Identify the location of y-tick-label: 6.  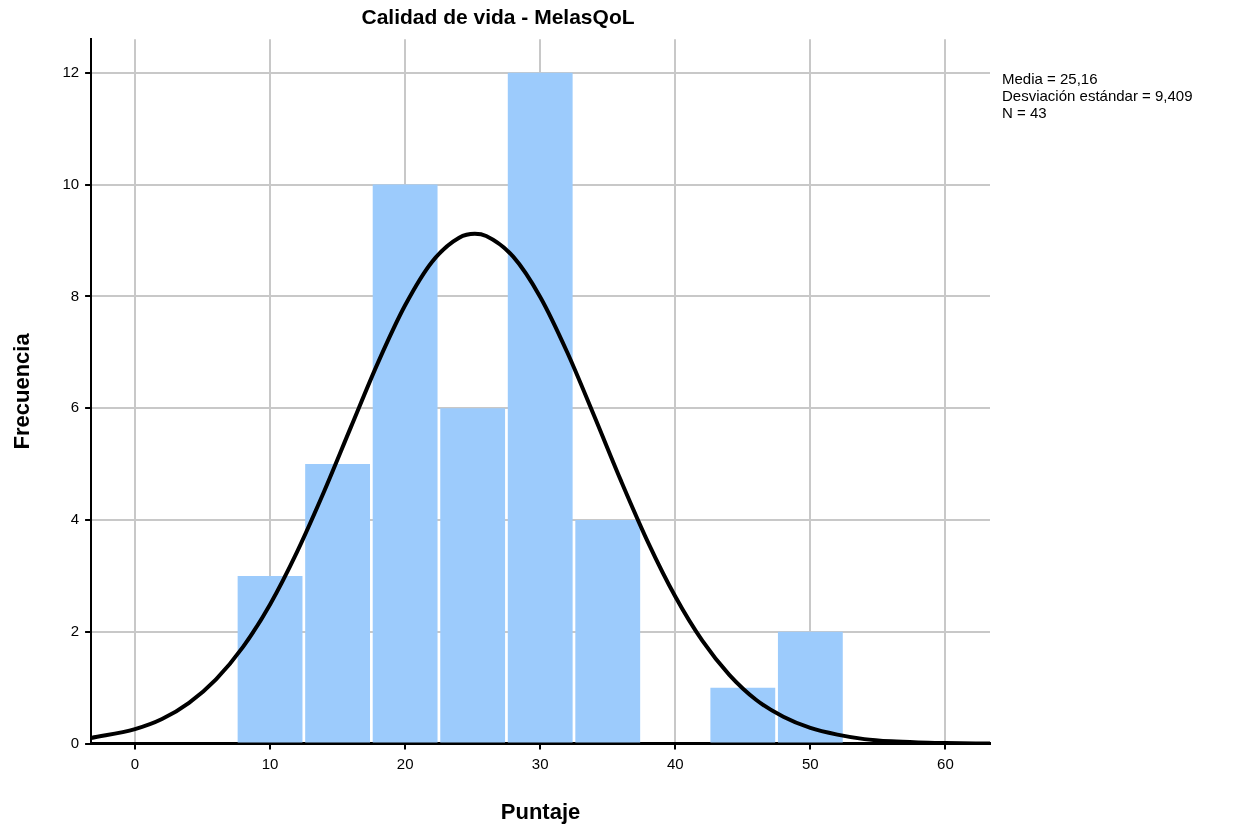
(75, 407).